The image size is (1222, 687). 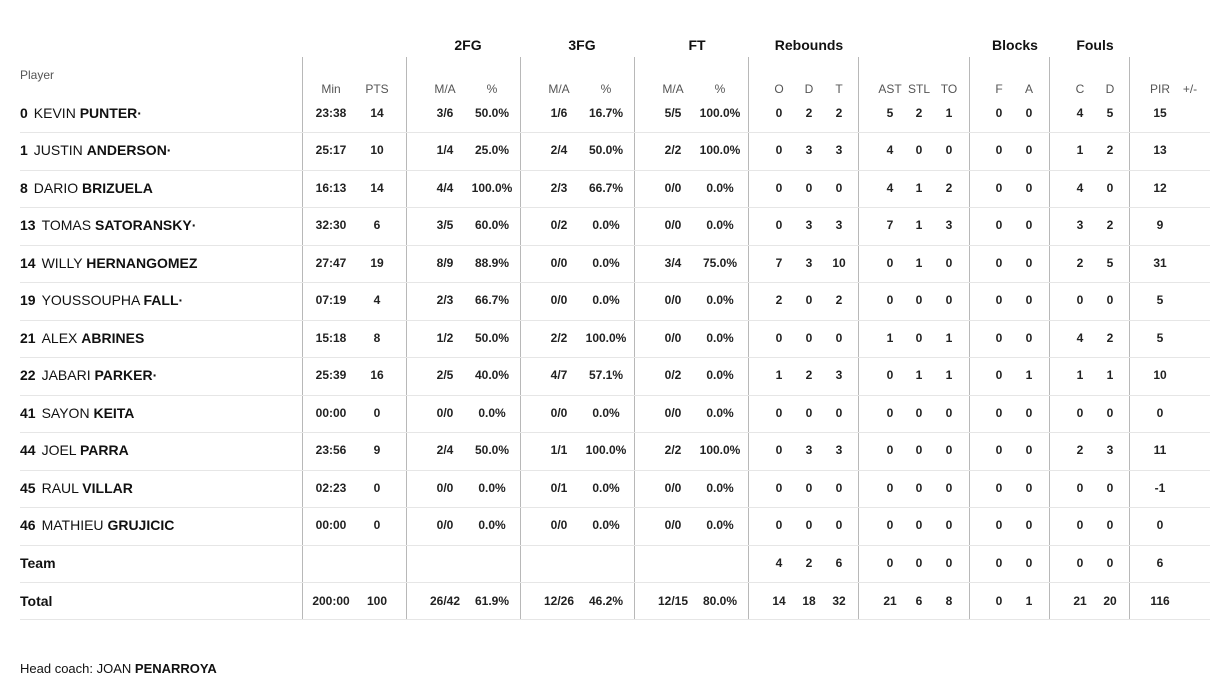 What do you see at coordinates (141, 525) in the screenshot?
I see `player-last-name: GRUJICIC` at bounding box center [141, 525].